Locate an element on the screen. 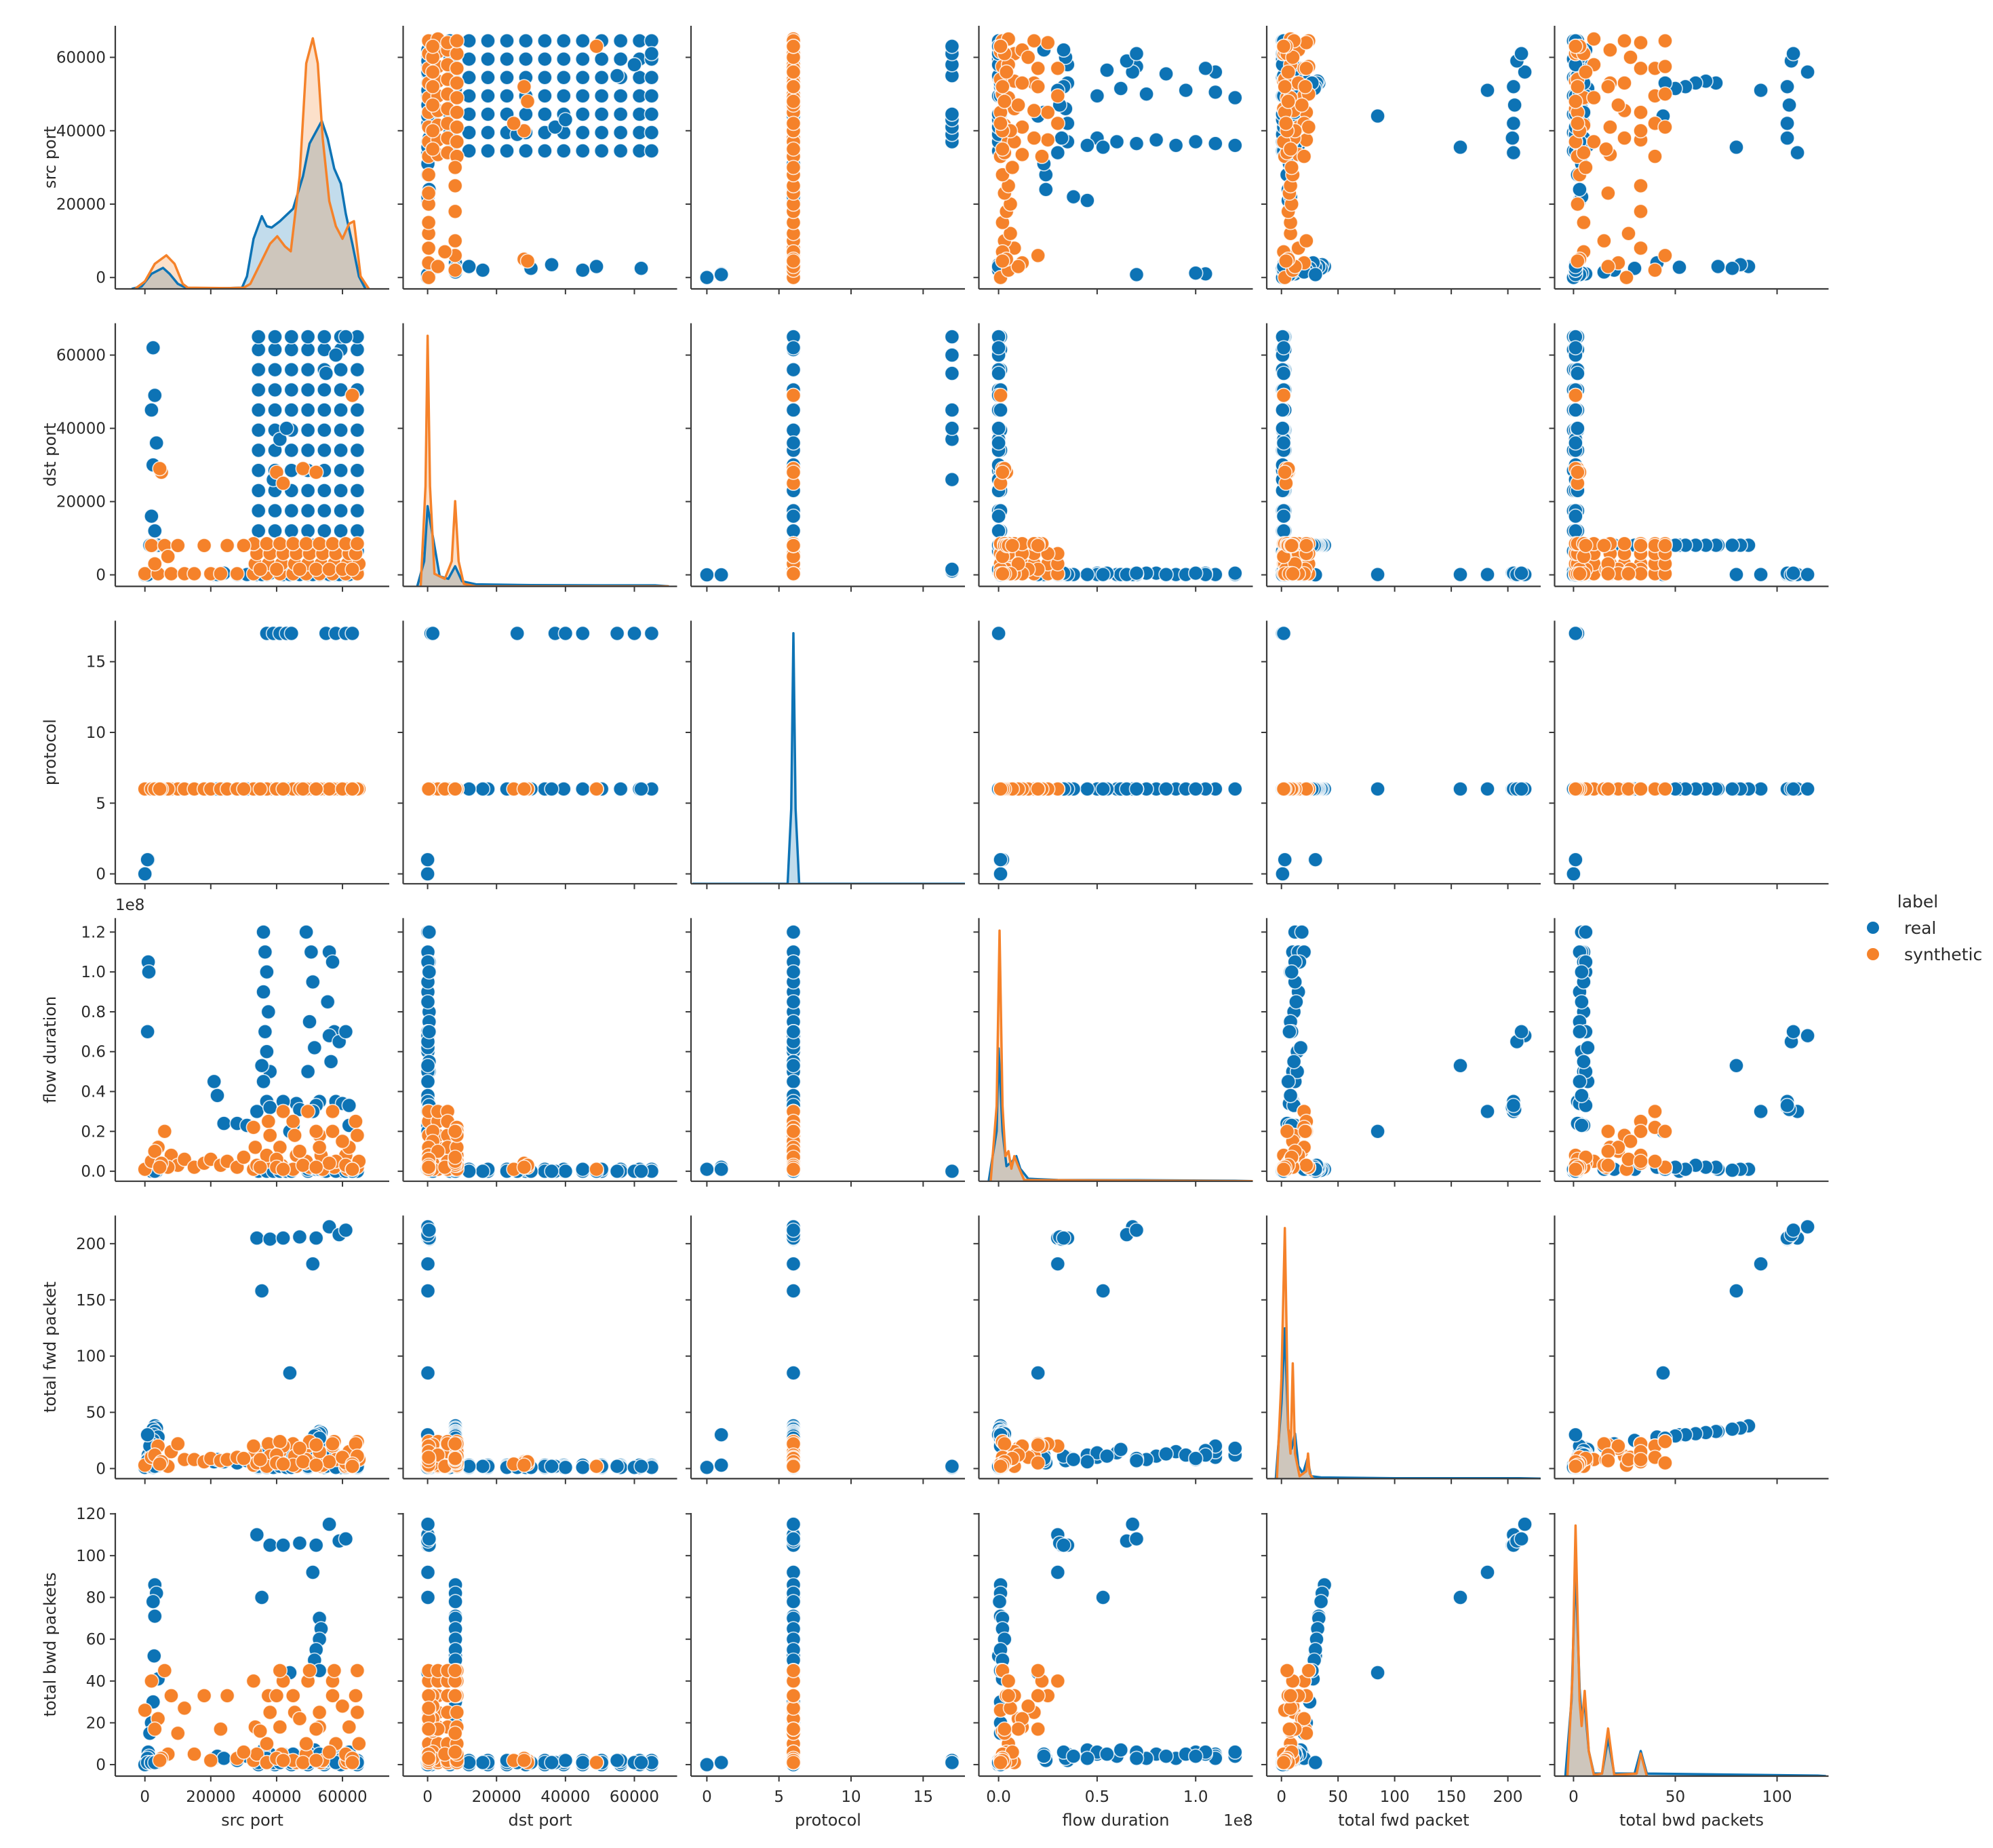 This screenshot has height=1848, width=1993. y-axis-label: protocol is located at coordinates (50, 752).